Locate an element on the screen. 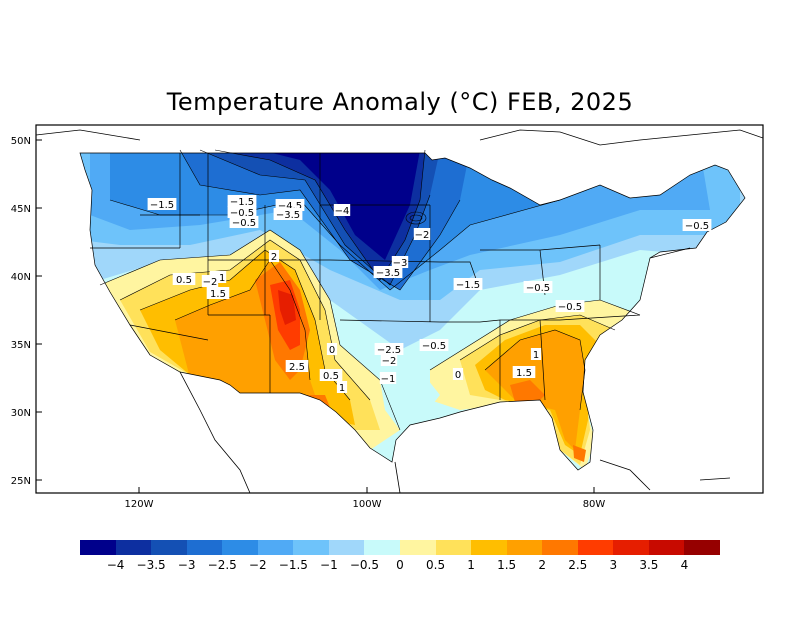  lat-label: 40N is located at coordinates (21, 277).